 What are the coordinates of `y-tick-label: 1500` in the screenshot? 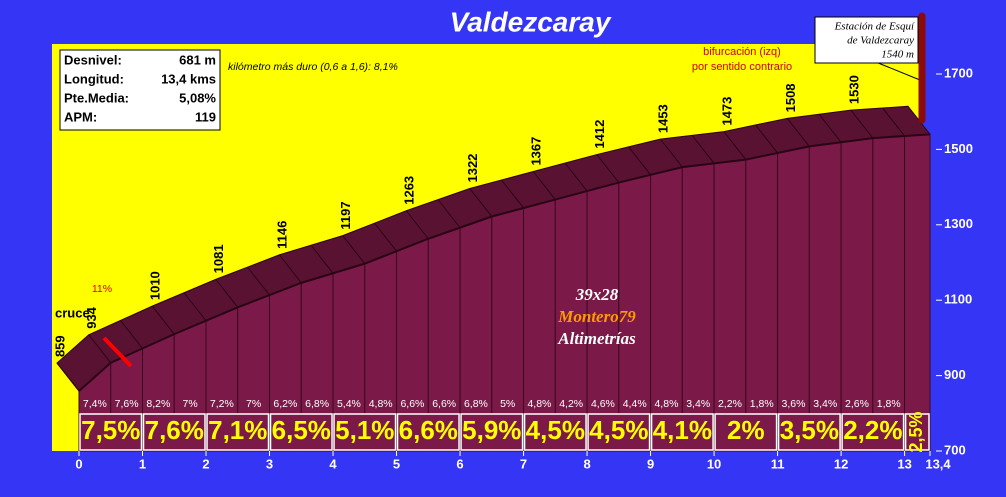 It's located at (958, 148).